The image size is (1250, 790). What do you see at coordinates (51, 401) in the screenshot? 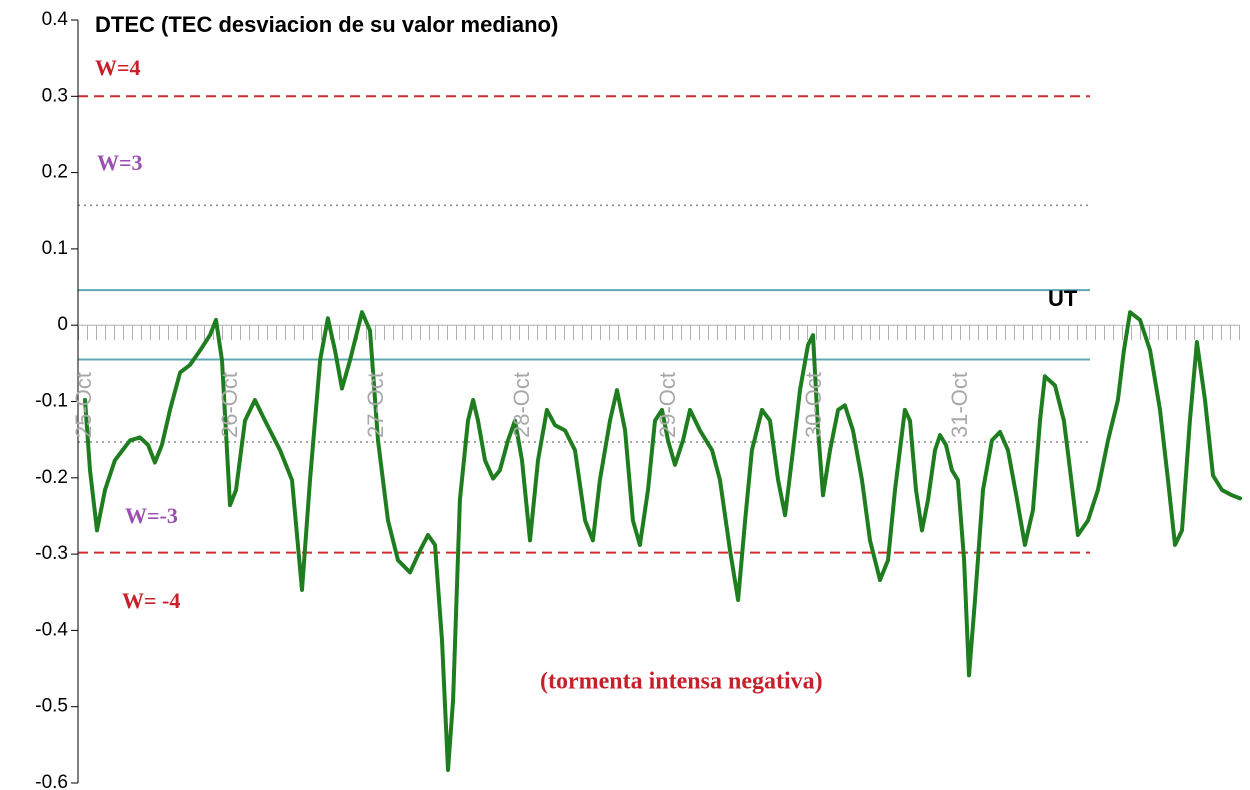
I see `y-tick-label: -0.1` at bounding box center [51, 401].